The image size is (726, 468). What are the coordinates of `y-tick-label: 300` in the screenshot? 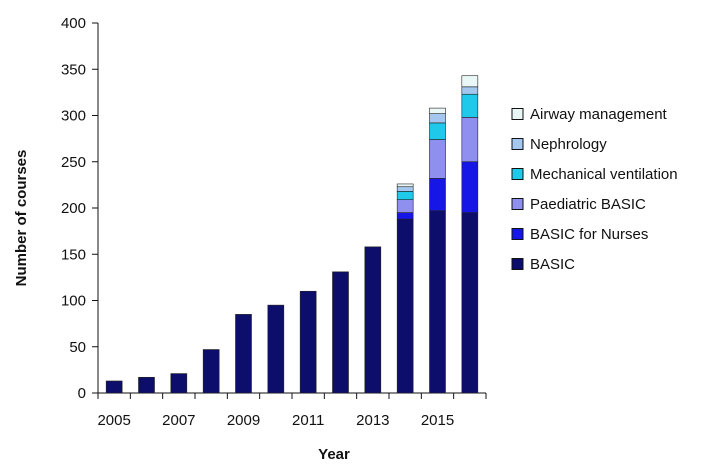 It's located at (73, 116).